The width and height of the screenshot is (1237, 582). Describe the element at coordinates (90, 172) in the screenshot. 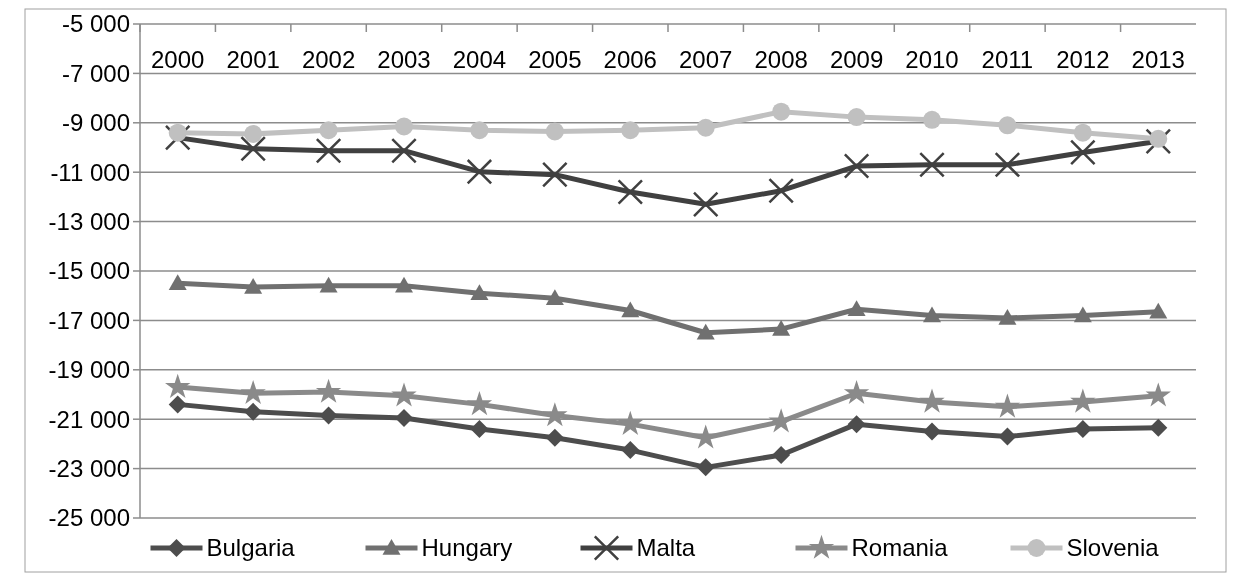

I see `y-tick-label: -11 000` at that location.